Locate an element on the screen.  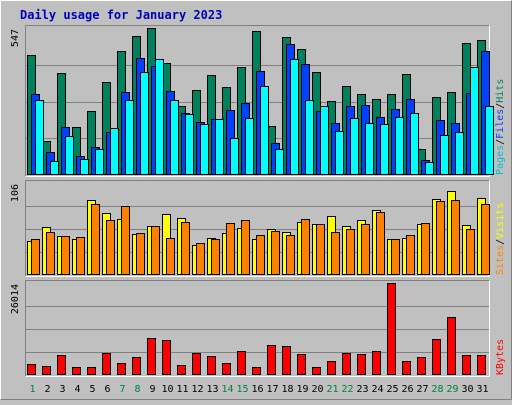
chart-title: Daily usage for January 2023 is located at coordinates (121, 15).